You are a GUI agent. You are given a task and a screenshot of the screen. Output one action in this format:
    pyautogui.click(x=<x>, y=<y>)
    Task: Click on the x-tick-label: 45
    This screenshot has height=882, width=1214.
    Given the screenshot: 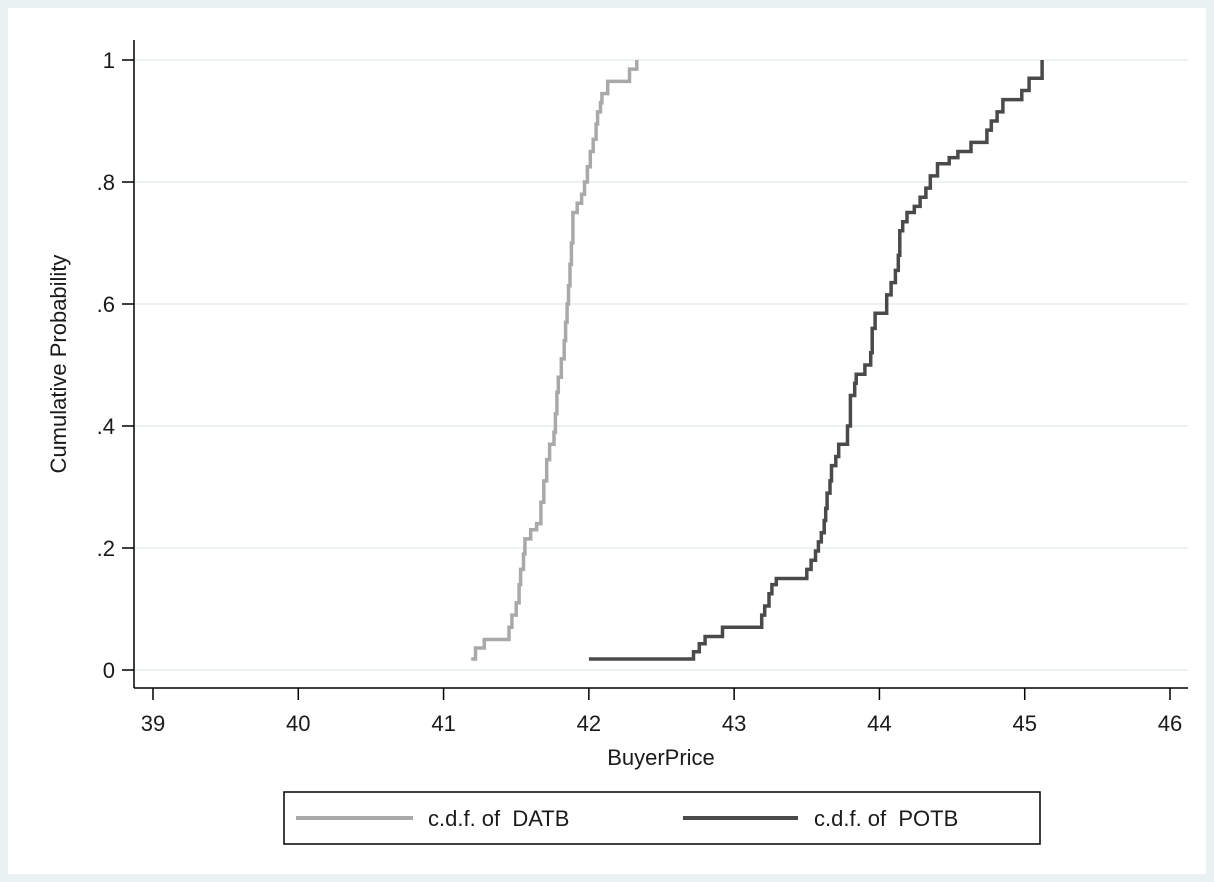 What is the action you would take?
    pyautogui.click(x=1024, y=723)
    